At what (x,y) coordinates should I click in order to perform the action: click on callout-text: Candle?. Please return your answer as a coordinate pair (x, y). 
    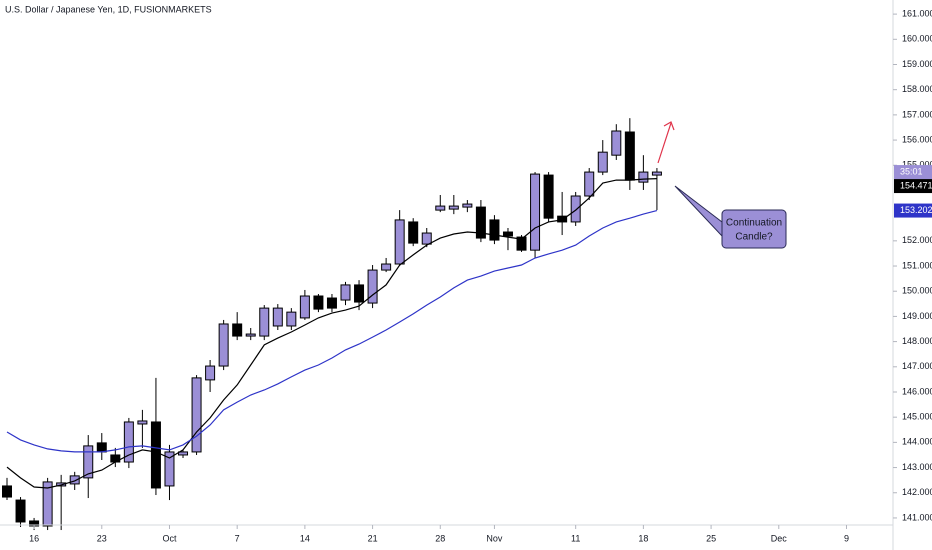
    Looking at the image, I should click on (754, 237).